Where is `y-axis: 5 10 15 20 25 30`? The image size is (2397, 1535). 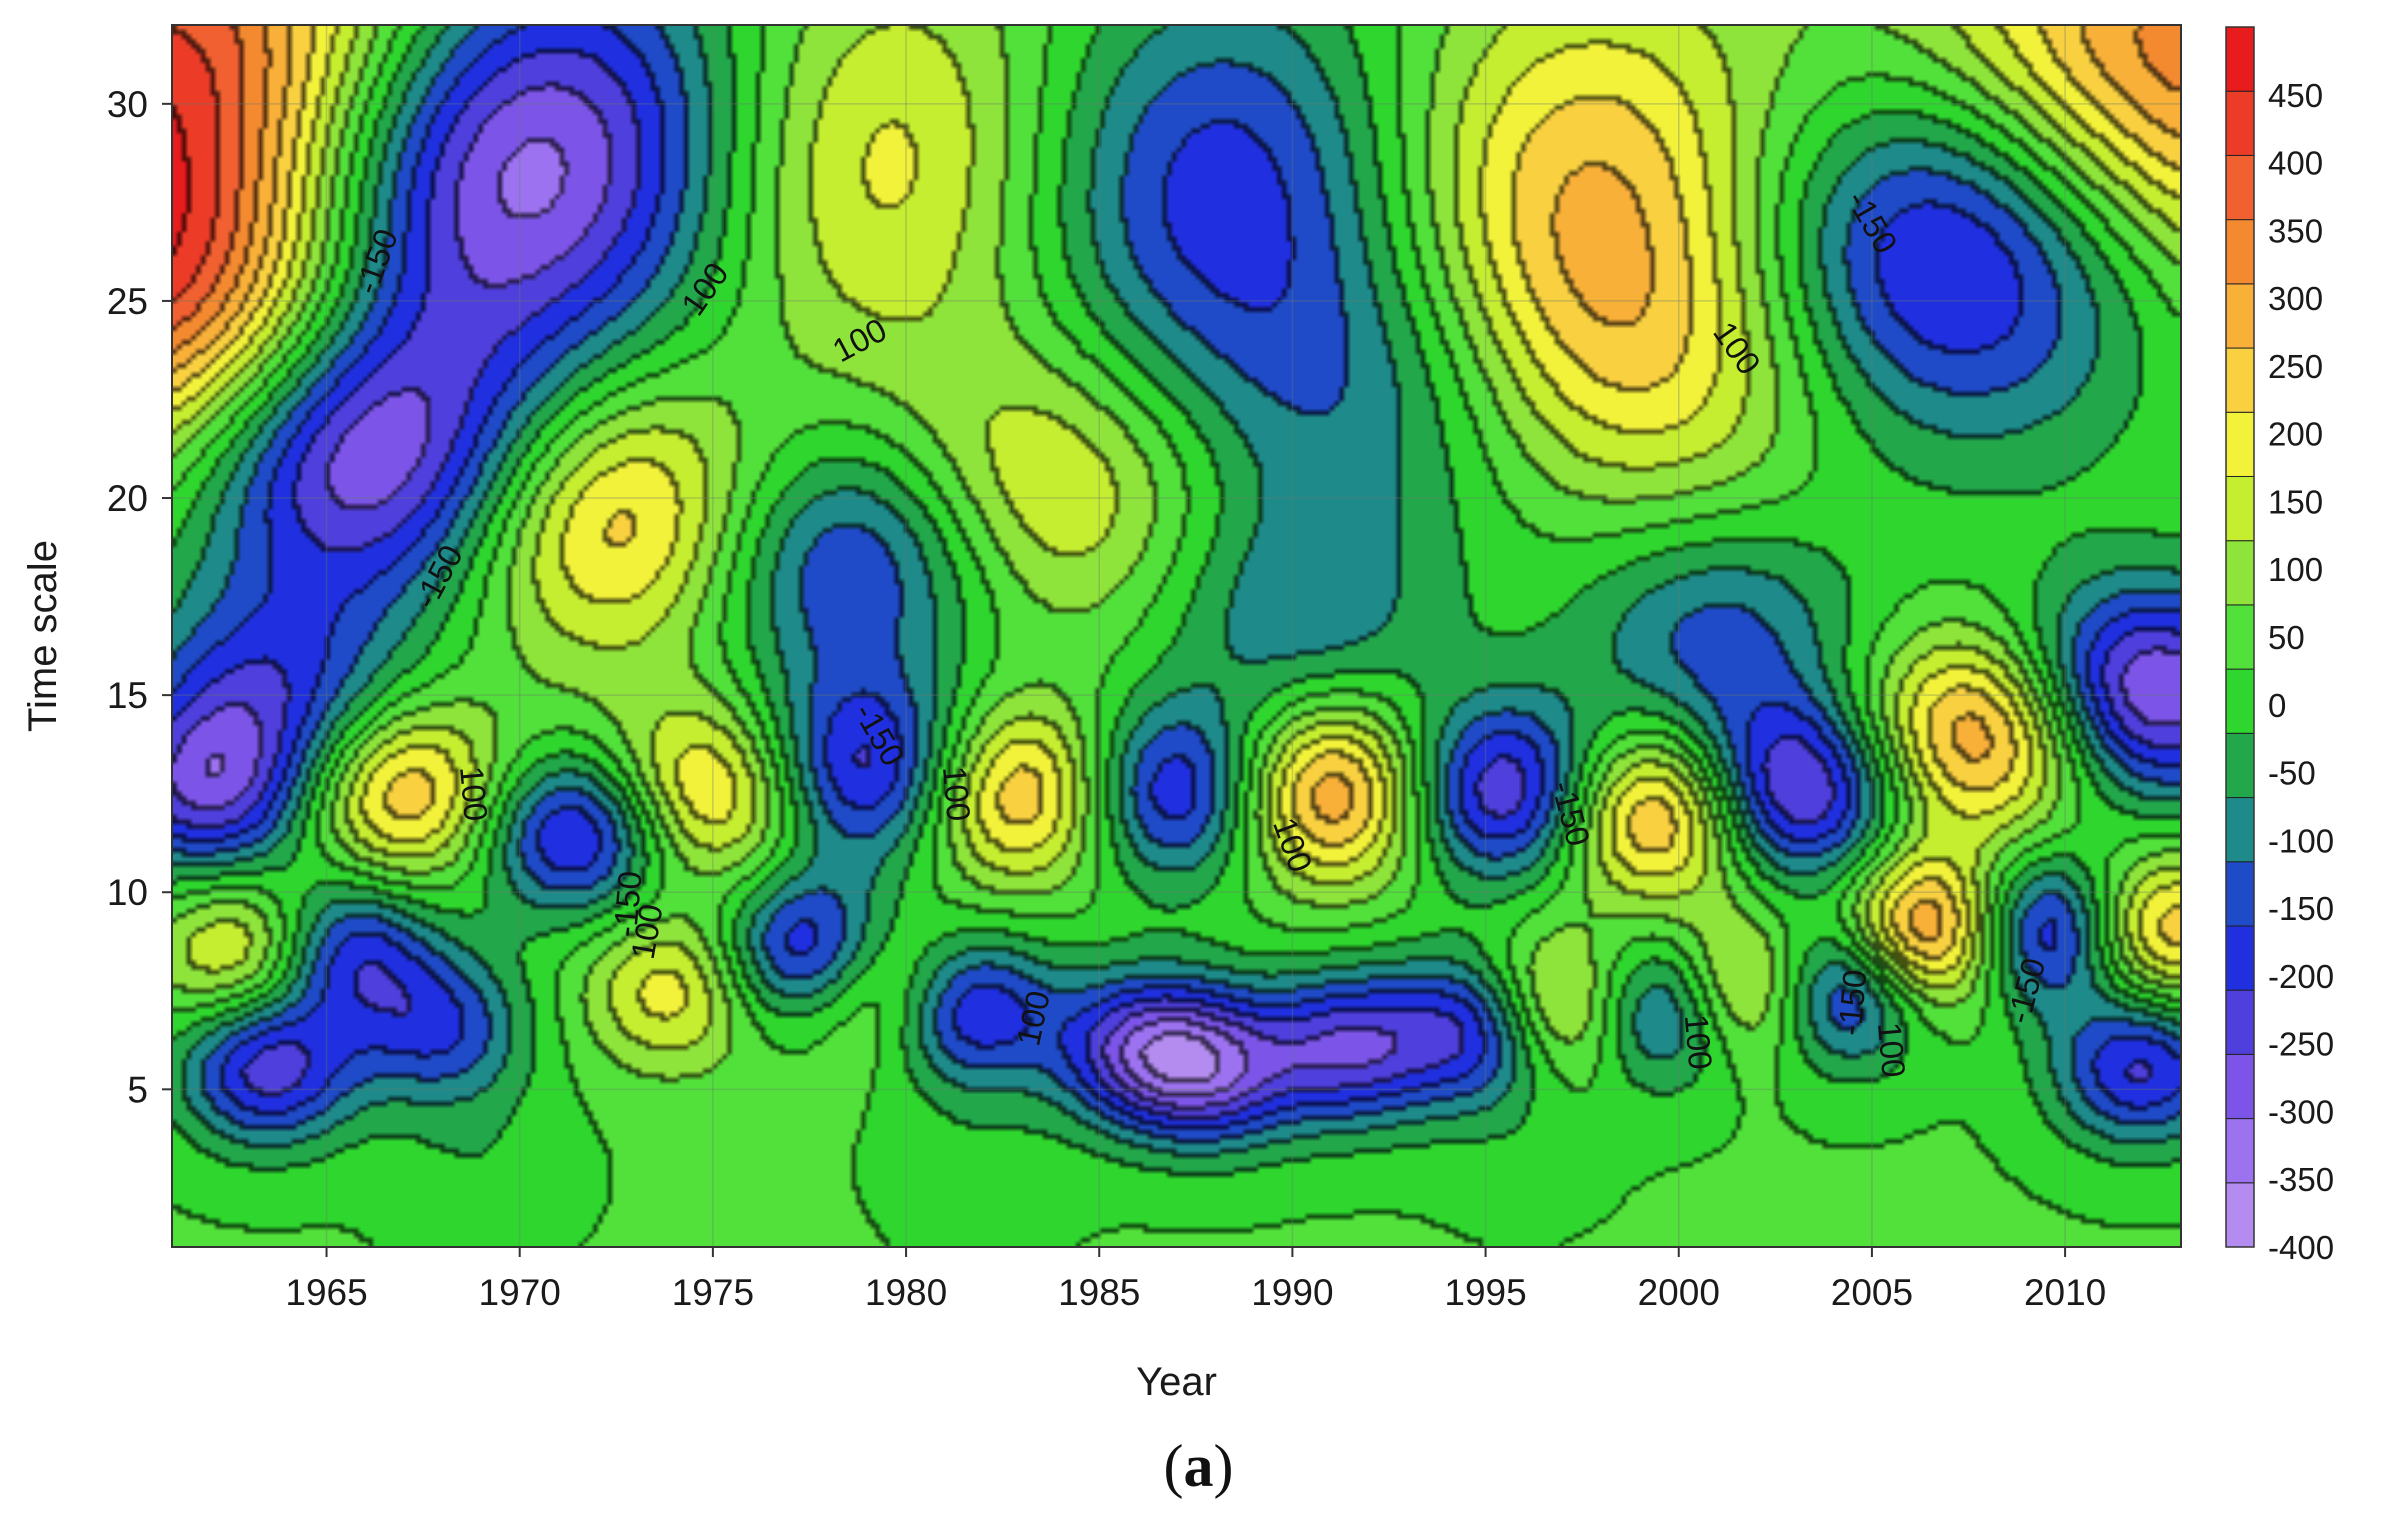 y-axis: 5 10 15 20 25 30 is located at coordinates (139, 597).